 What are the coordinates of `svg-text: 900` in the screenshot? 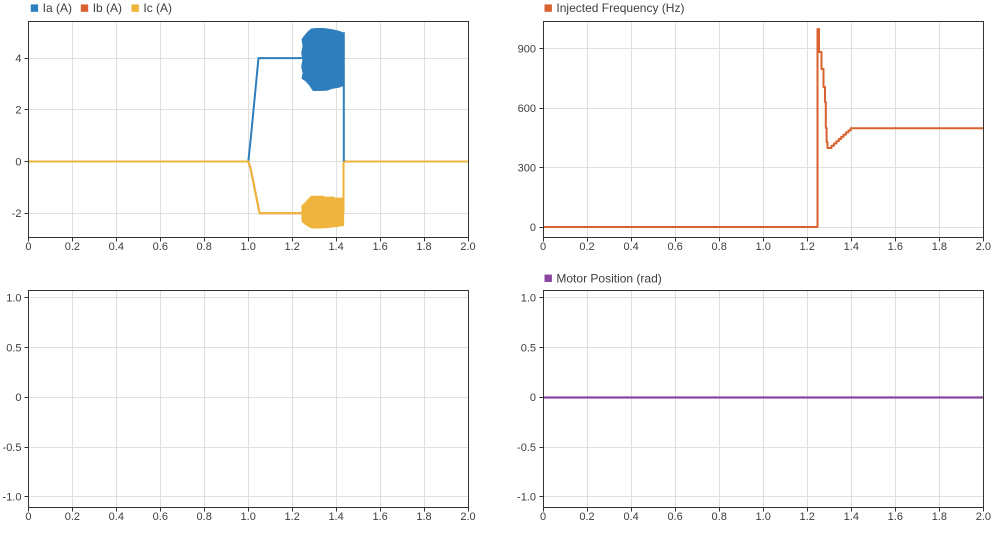 It's located at (527, 49).